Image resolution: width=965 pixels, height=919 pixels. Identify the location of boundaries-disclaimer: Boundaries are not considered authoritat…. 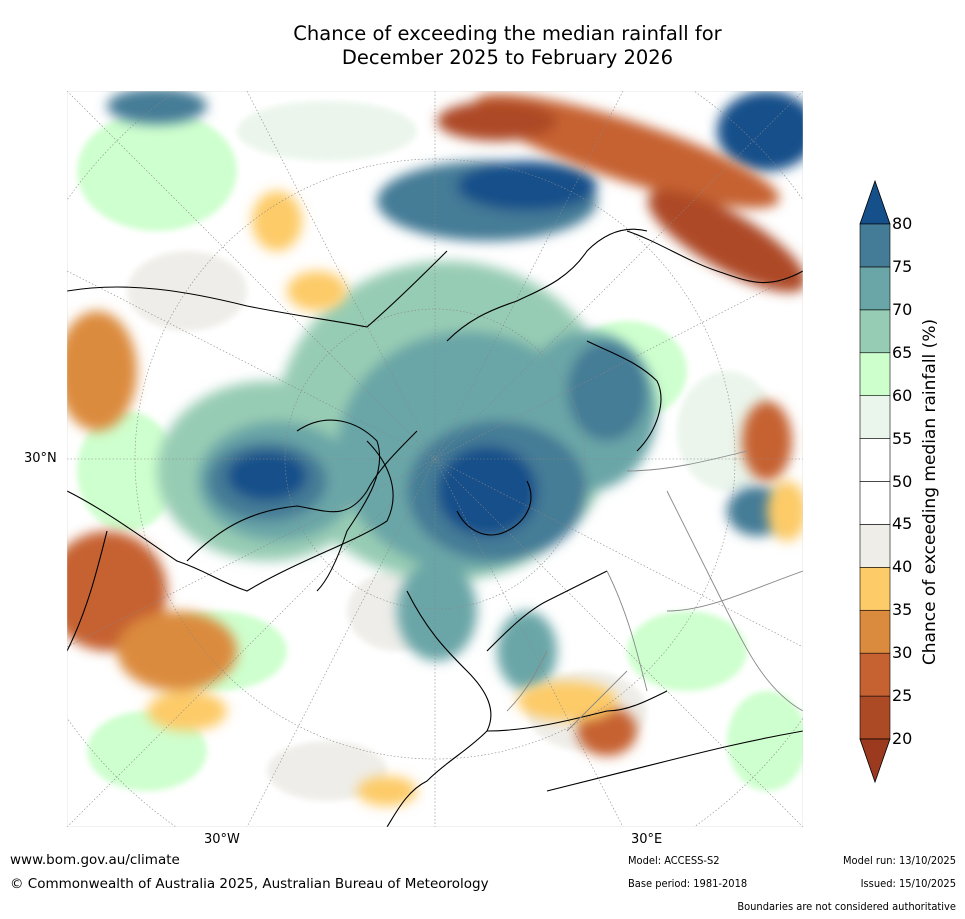
(846, 906).